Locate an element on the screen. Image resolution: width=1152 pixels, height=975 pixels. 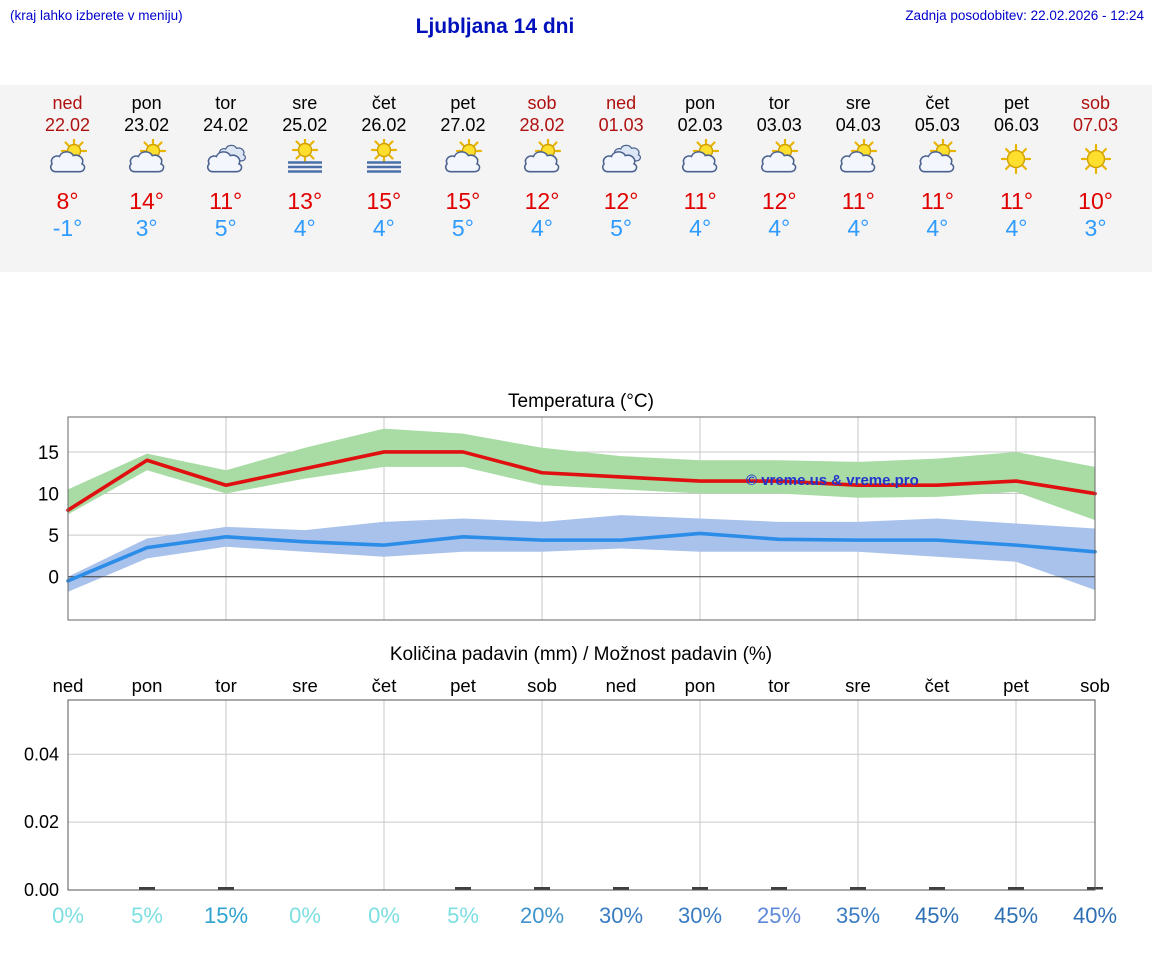
precip-y-tick-label: 0.04 is located at coordinates (41, 754).